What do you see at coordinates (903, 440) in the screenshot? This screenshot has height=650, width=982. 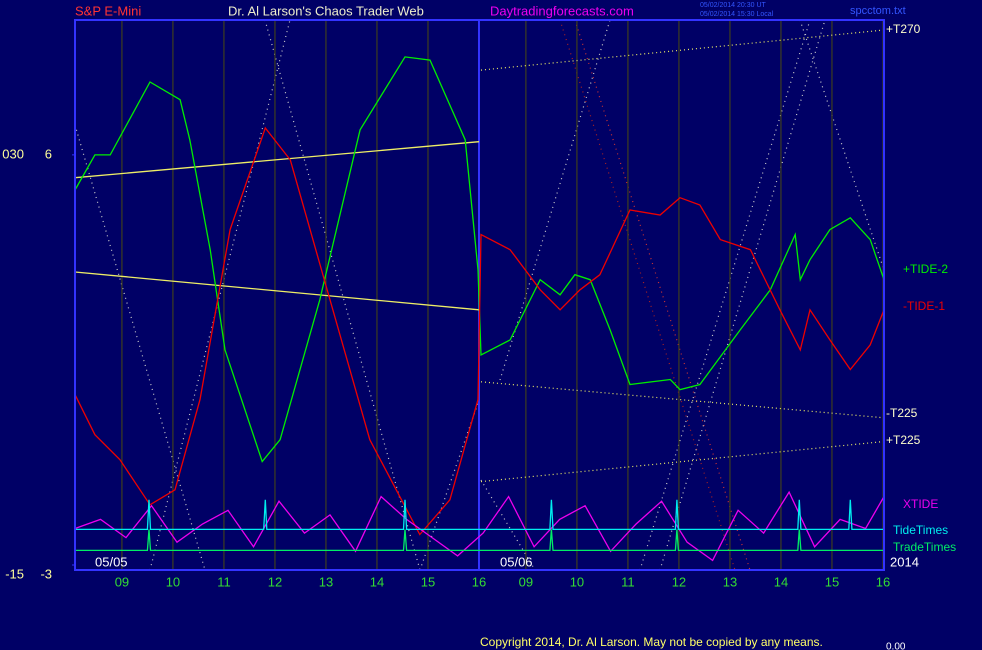 I see `legend-label: +T225` at bounding box center [903, 440].